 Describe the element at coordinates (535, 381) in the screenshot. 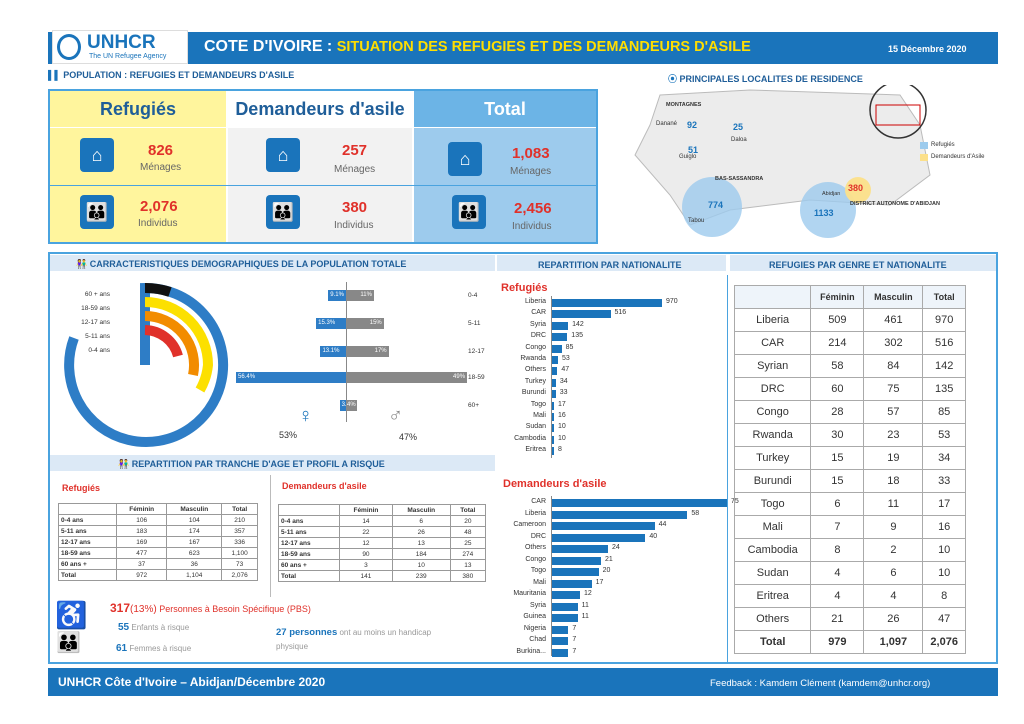

I see `nat-category-label: Turkey` at that location.